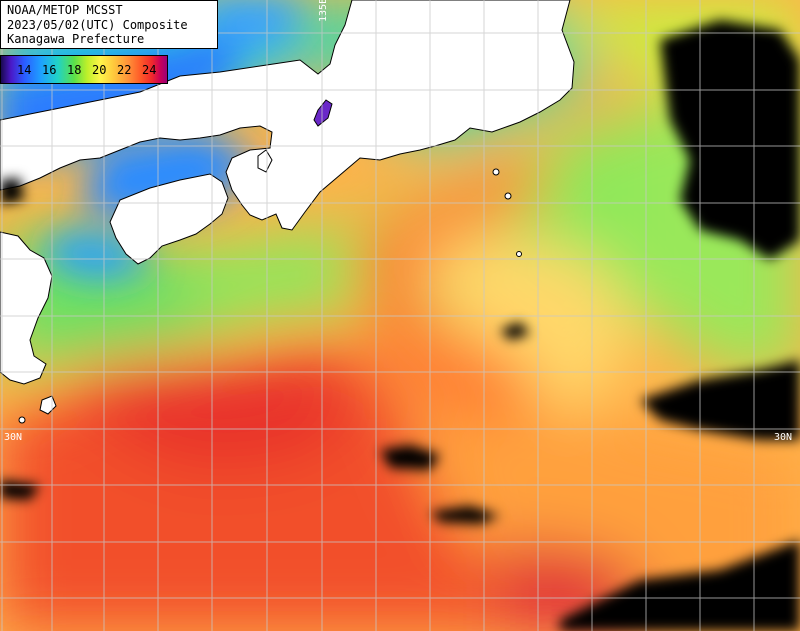  I want to click on cloud-southeast, so click(680, 585).